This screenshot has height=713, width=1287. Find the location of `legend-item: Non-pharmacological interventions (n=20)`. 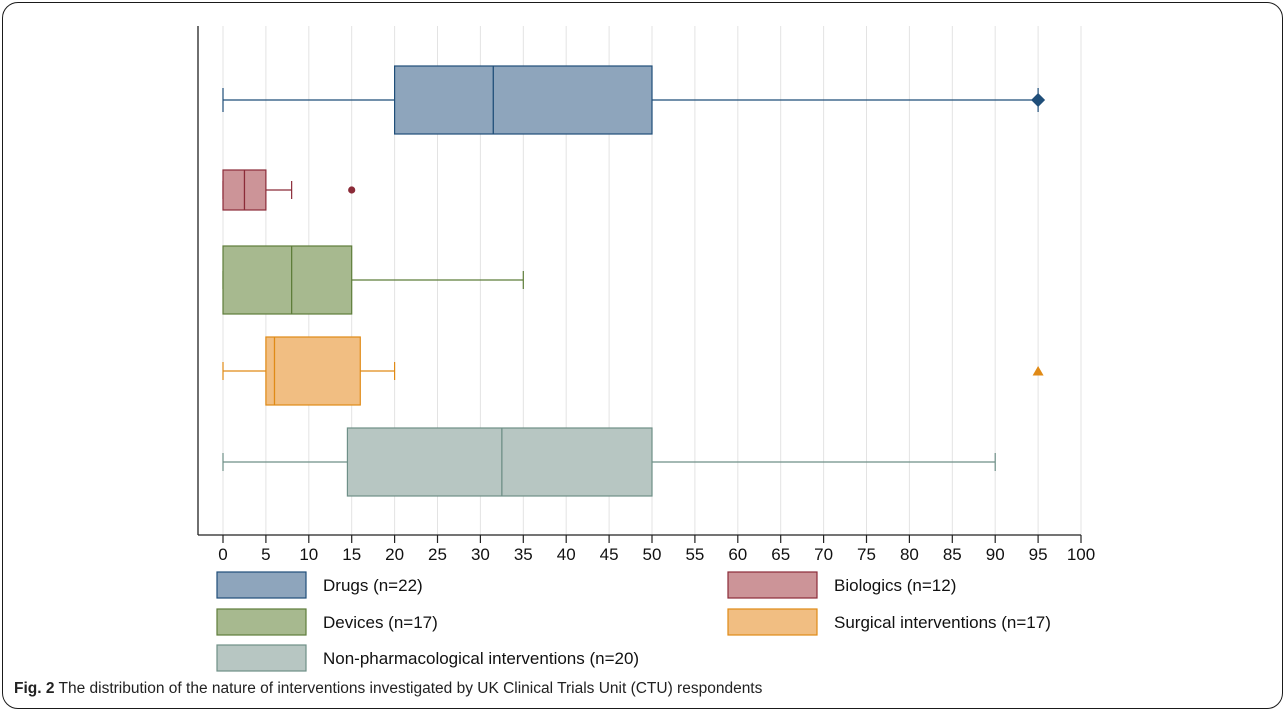

legend-item: Non-pharmacological interventions (n=20) is located at coordinates (427, 658).